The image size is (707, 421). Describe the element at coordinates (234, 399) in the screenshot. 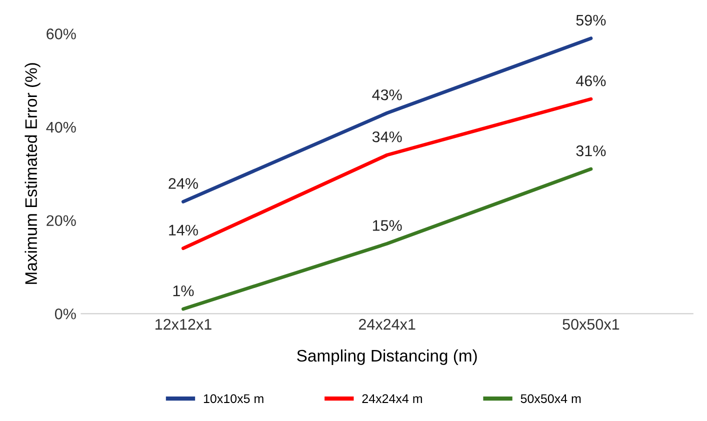

I see `legend-label: 10x10x5 m` at that location.